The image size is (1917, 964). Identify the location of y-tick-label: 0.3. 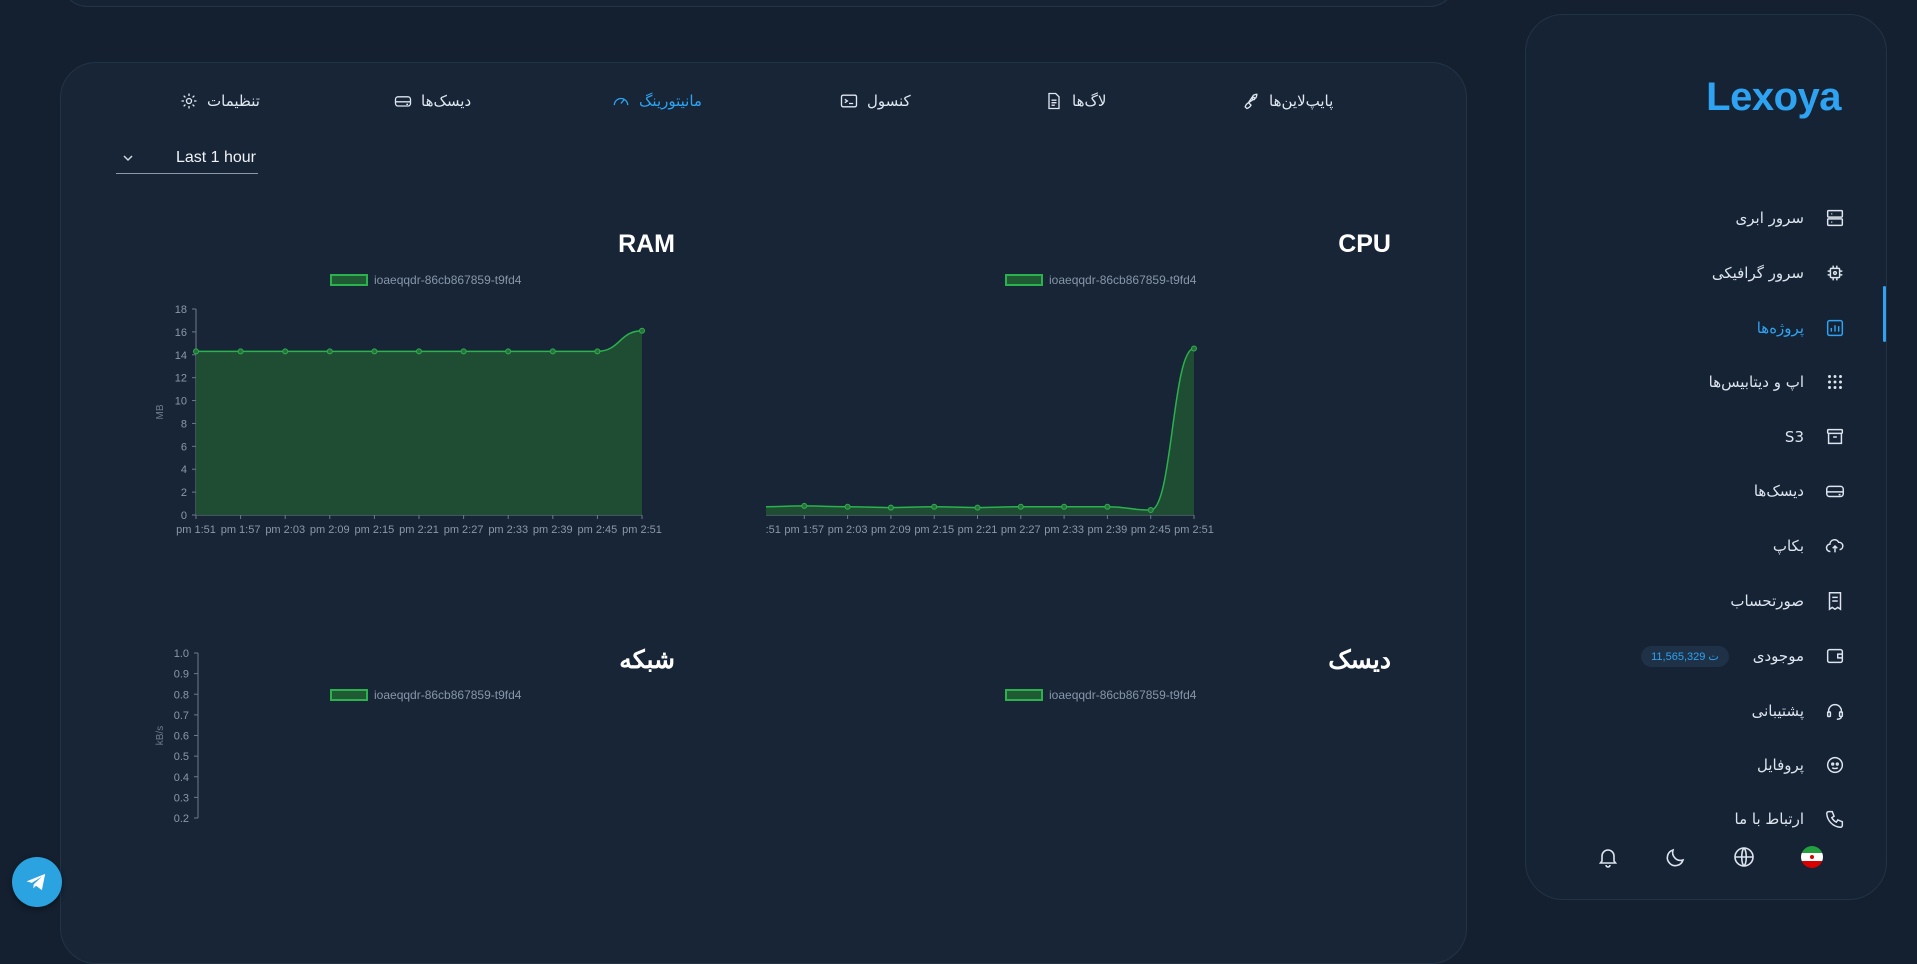
(181, 798).